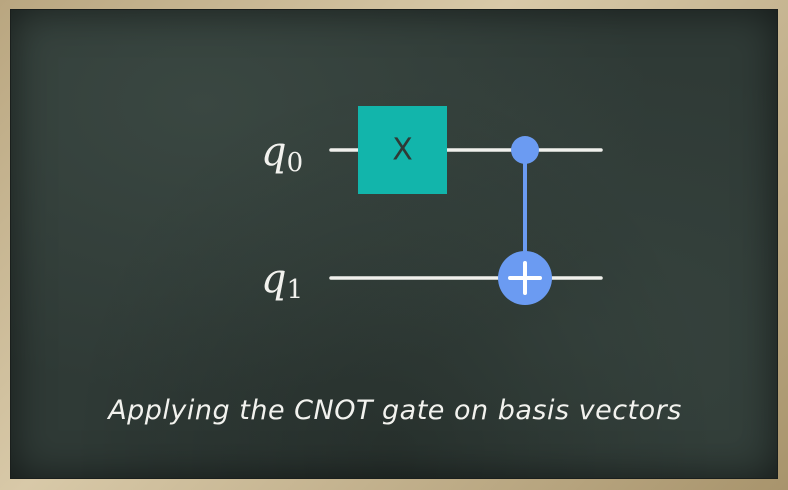 The image size is (788, 490). I want to click on qubit-label-q0-base: q, so click(274, 152).